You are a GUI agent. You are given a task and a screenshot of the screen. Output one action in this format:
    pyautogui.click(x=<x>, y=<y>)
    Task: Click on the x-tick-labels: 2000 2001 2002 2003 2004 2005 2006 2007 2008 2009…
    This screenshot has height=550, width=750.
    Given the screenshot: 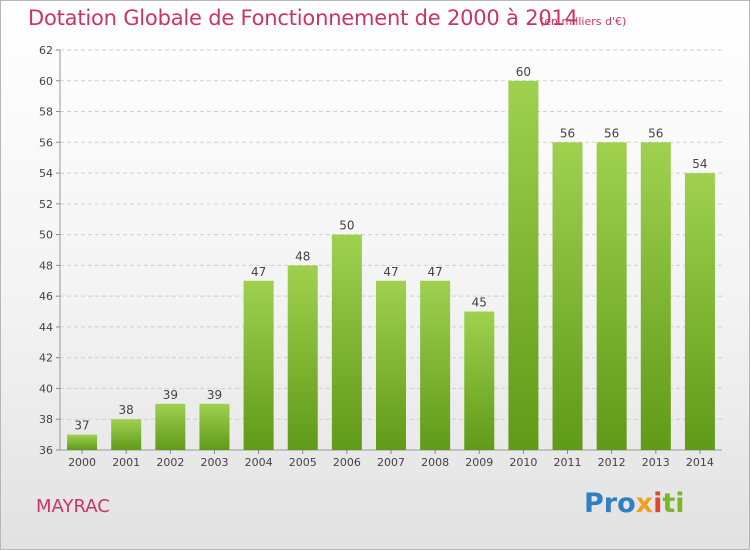 What is the action you would take?
    pyautogui.click(x=391, y=462)
    